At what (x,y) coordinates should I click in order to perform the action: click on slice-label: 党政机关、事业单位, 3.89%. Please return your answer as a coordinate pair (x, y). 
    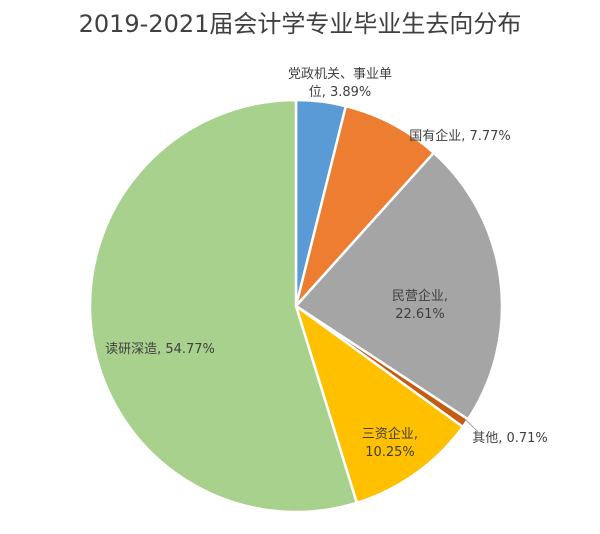
    Looking at the image, I should click on (340, 83).